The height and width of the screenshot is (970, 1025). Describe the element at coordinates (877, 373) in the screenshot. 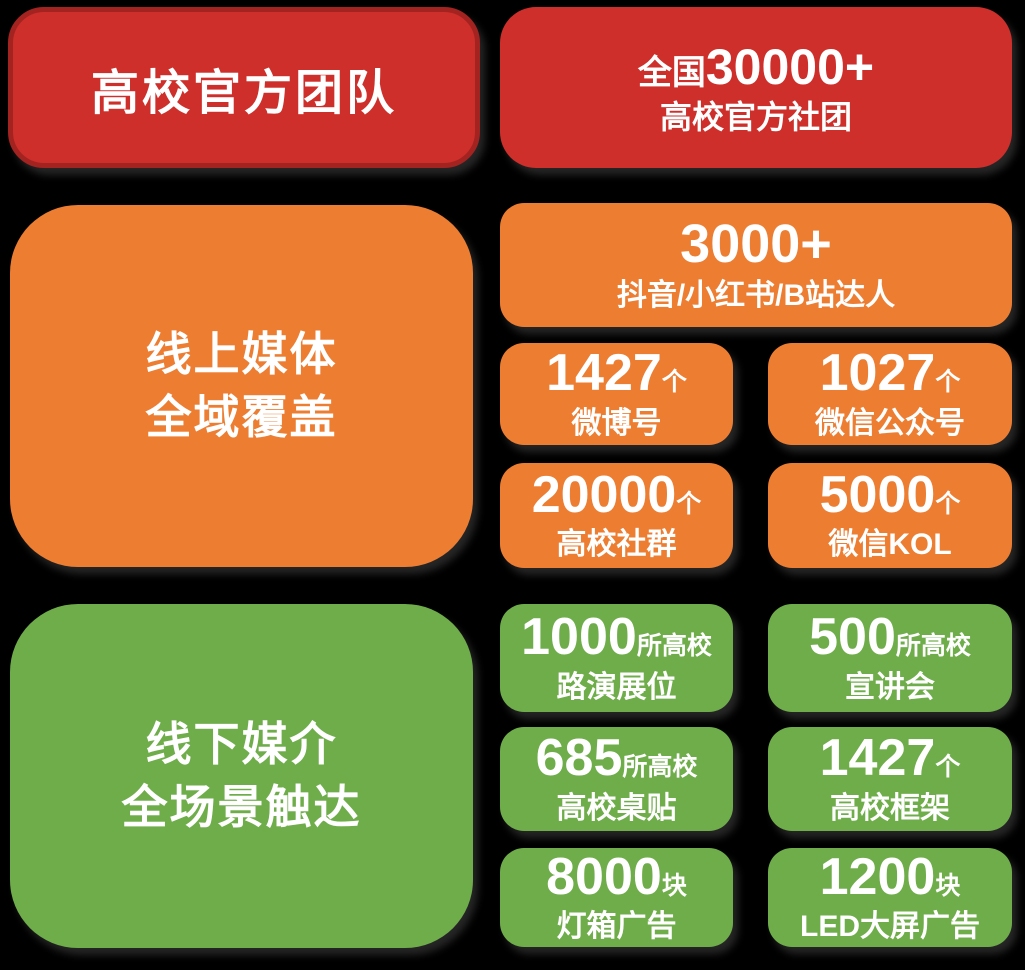

I see `stat-number: 1027` at that location.